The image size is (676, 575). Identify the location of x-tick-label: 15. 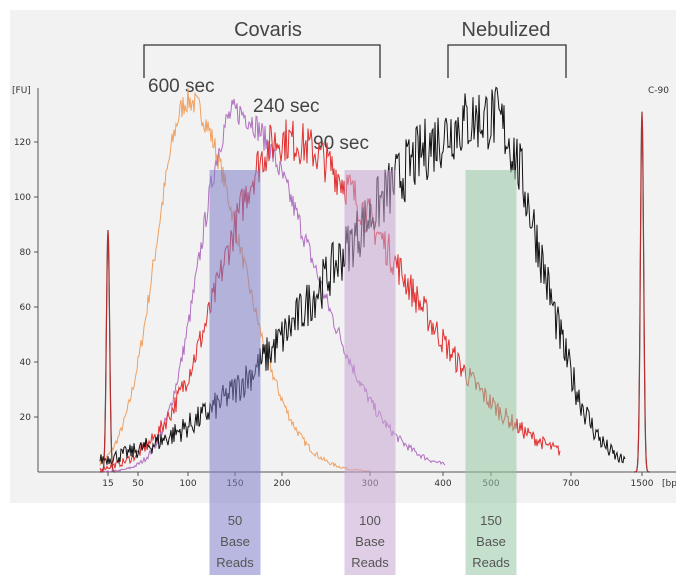
(107, 484).